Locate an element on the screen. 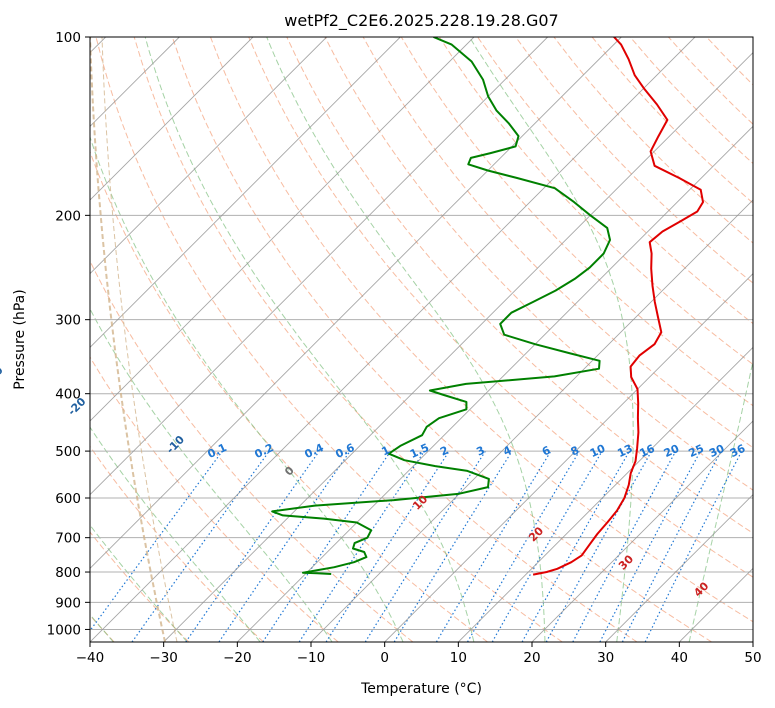 The image size is (775, 708). y-tick-label: 400 is located at coordinates (68, 395).